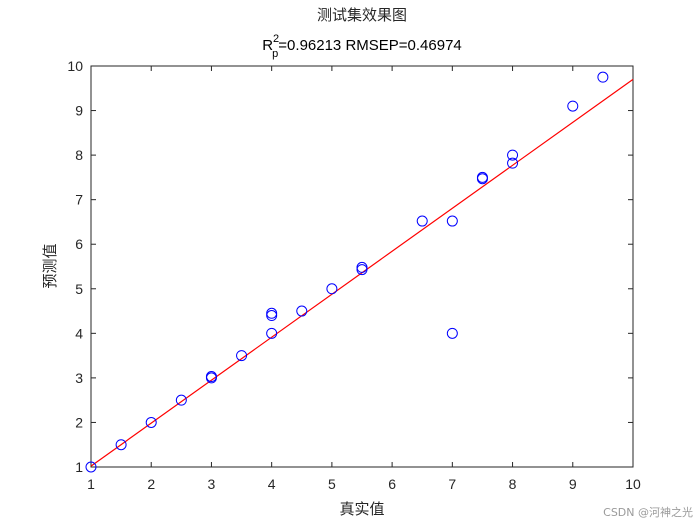 This screenshot has height=525, width=700. I want to click on x-tick-label: 8, so click(513, 484).